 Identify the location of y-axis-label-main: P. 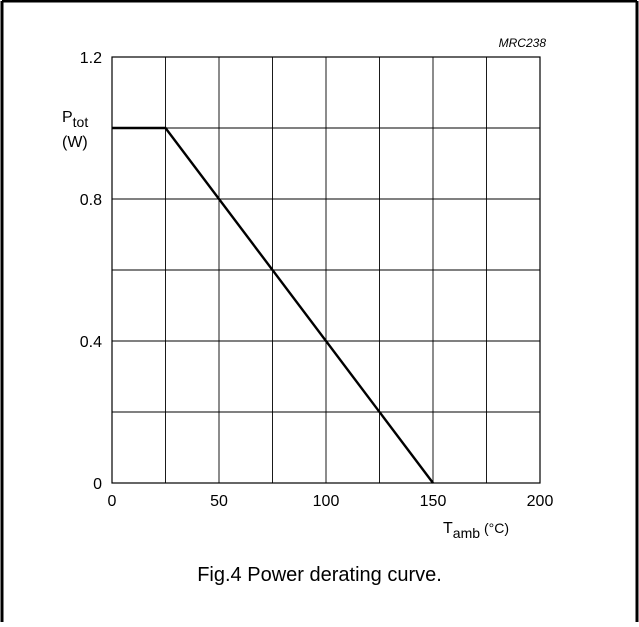
(67, 117).